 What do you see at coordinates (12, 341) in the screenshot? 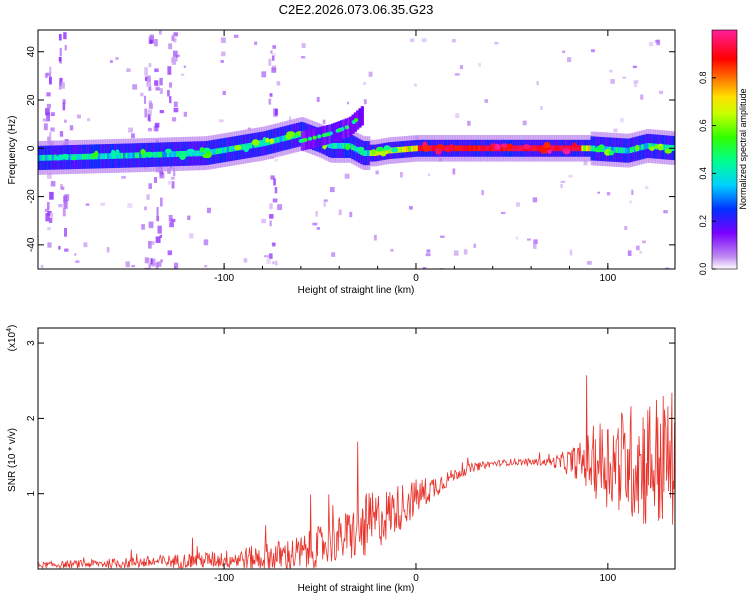
I see `snr-yscale-base: (x10` at bounding box center [12, 341].